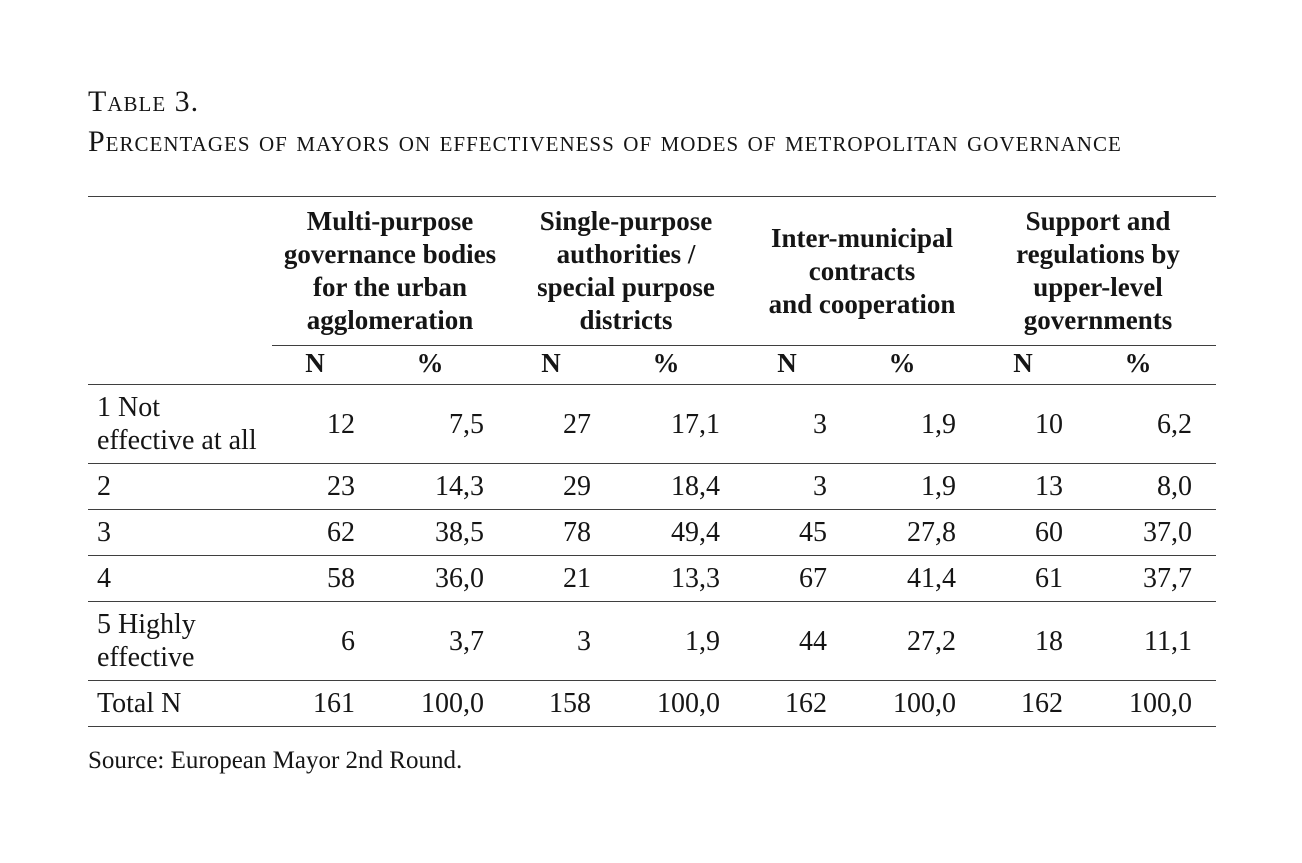  Describe the element at coordinates (676, 532) in the screenshot. I see `cell-value: 49,4` at that location.